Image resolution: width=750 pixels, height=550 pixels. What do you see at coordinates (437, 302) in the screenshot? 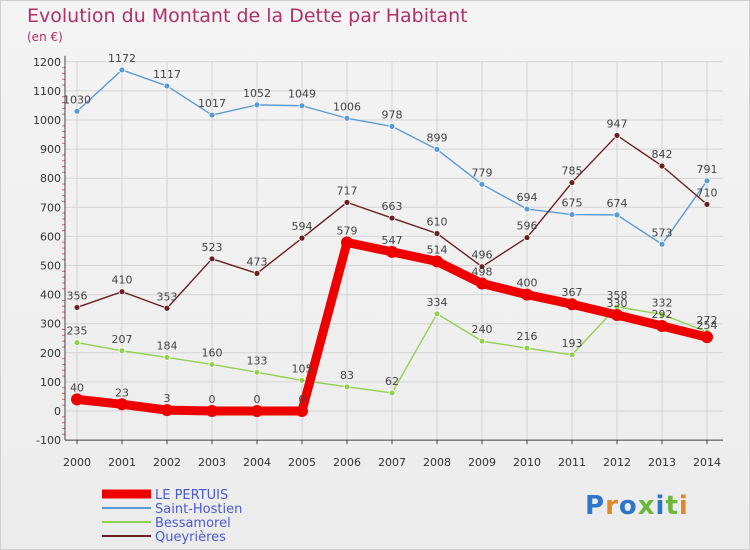
I see `data-label: 334` at bounding box center [437, 302].